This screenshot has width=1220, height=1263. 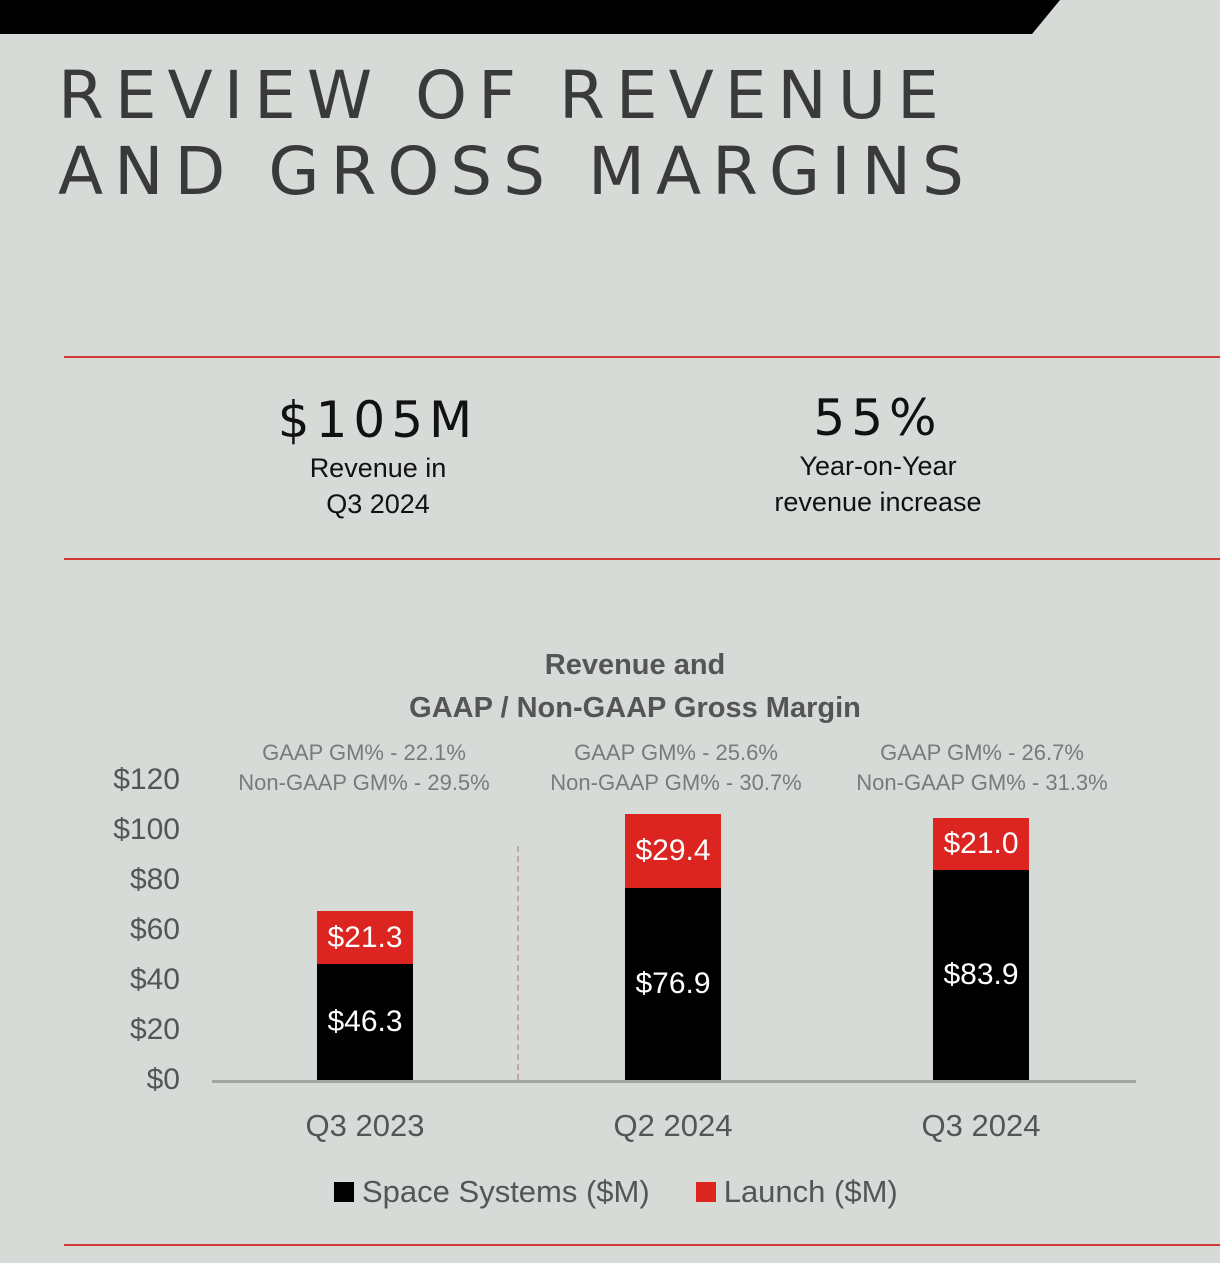 I want to click on bar-data-label: $21.3, so click(x=365, y=937).